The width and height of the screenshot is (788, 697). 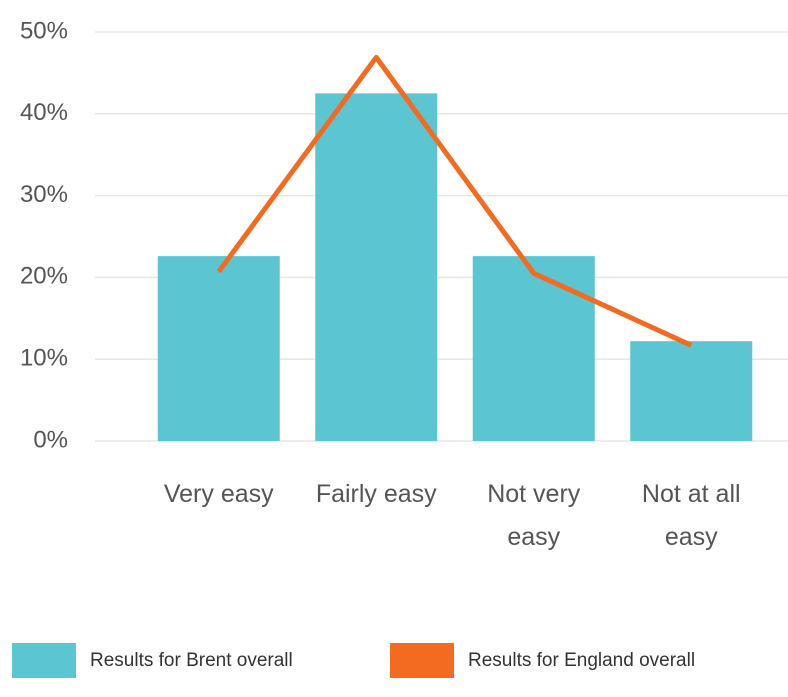 I want to click on x-tick-label: Very easy, so click(x=218, y=494).